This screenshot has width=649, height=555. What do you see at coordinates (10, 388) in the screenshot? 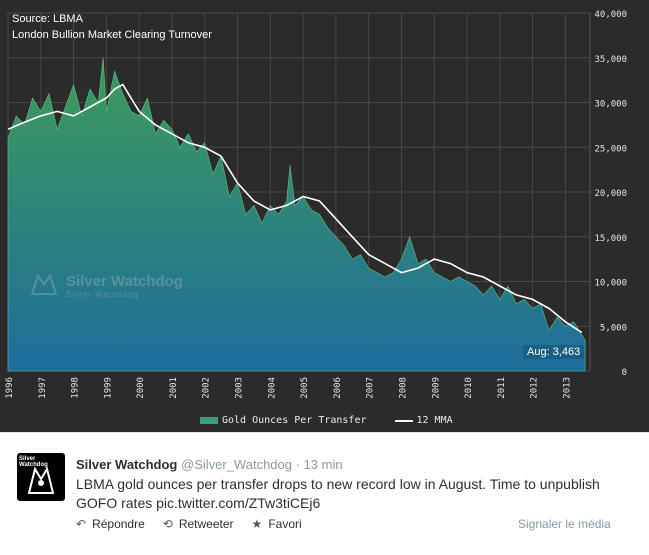
I see `x-tick-label: 1996` at bounding box center [10, 388].